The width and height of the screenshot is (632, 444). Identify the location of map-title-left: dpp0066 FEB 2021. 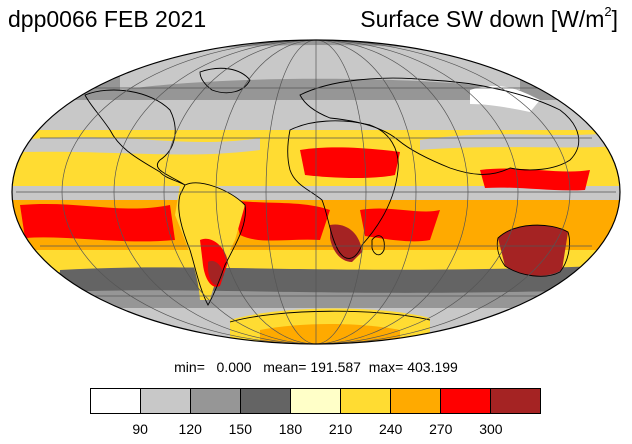
(107, 19).